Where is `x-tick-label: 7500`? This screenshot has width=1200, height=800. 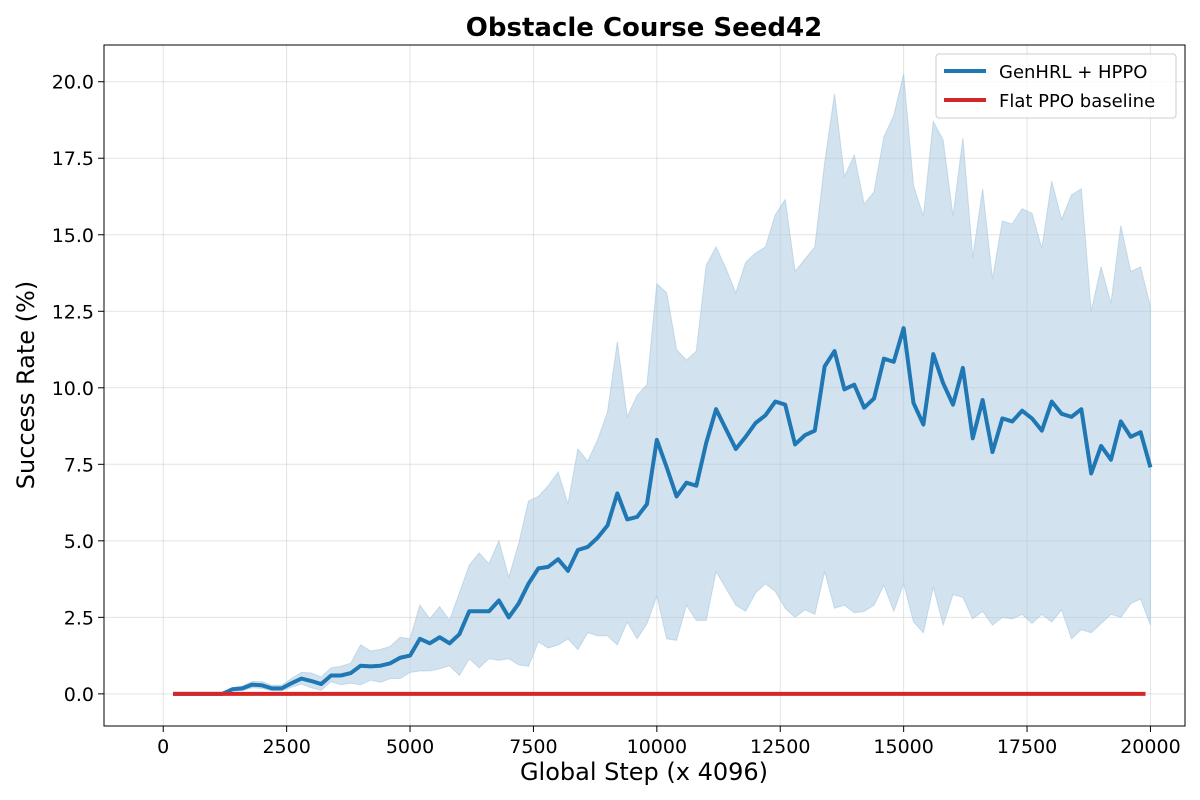
x-tick-label: 7500 is located at coordinates (533, 747).